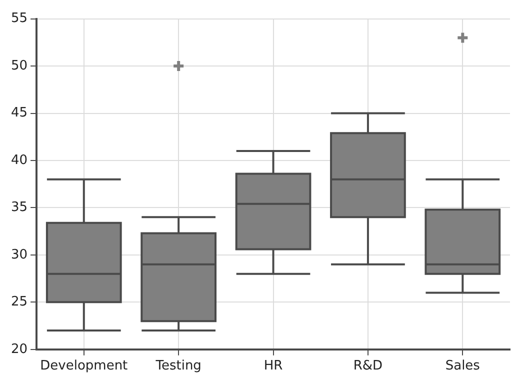 The image size is (526, 385). What do you see at coordinates (19, 66) in the screenshot?
I see `y-tick-label: 50` at bounding box center [19, 66].